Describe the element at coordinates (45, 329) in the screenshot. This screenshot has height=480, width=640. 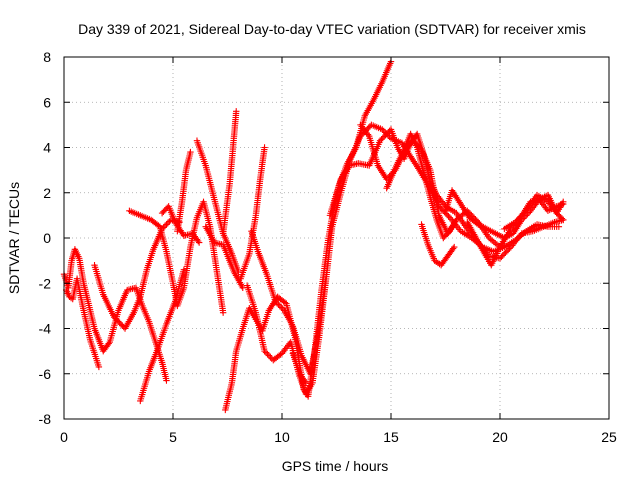
I see `y-tick-label: -4` at that location.